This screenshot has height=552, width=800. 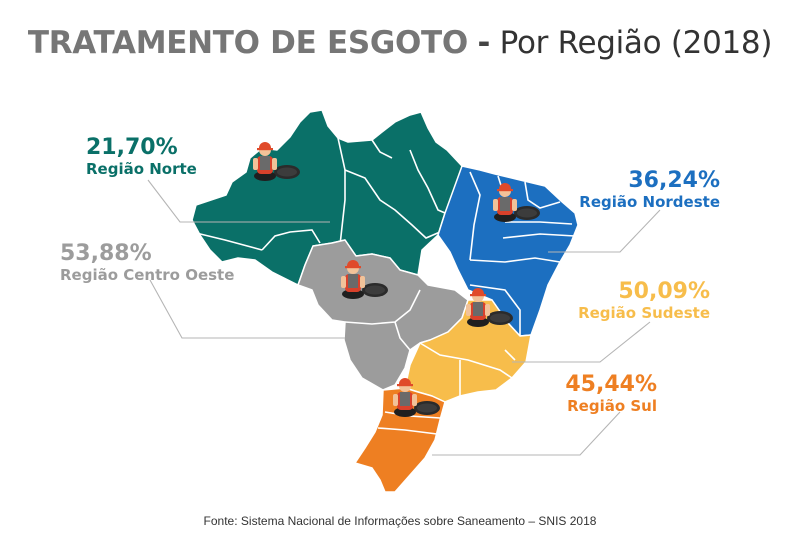 What do you see at coordinates (238, 201) in the screenshot?
I see `leader-line-norte` at bounding box center [238, 201].